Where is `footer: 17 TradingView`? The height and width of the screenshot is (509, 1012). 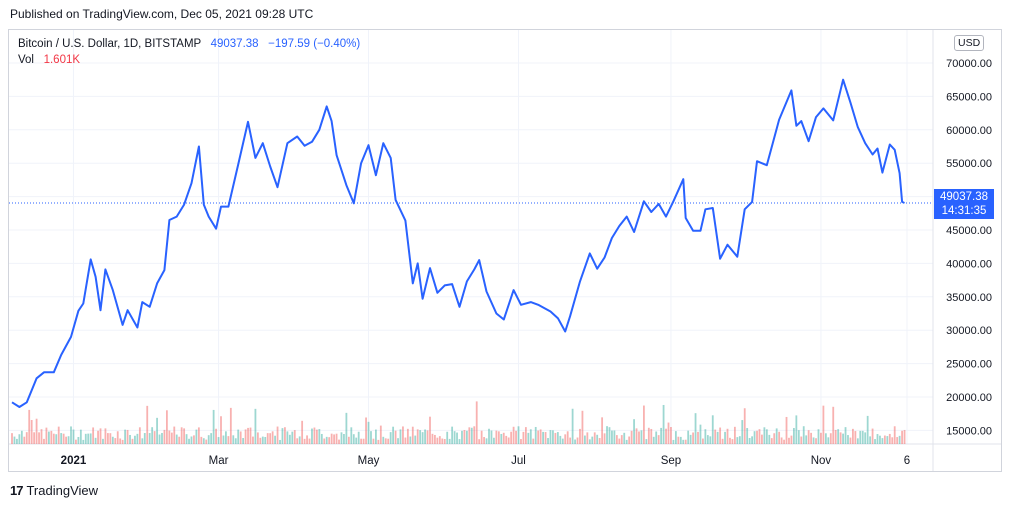
footer: 17 TradingView is located at coordinates (54, 490).